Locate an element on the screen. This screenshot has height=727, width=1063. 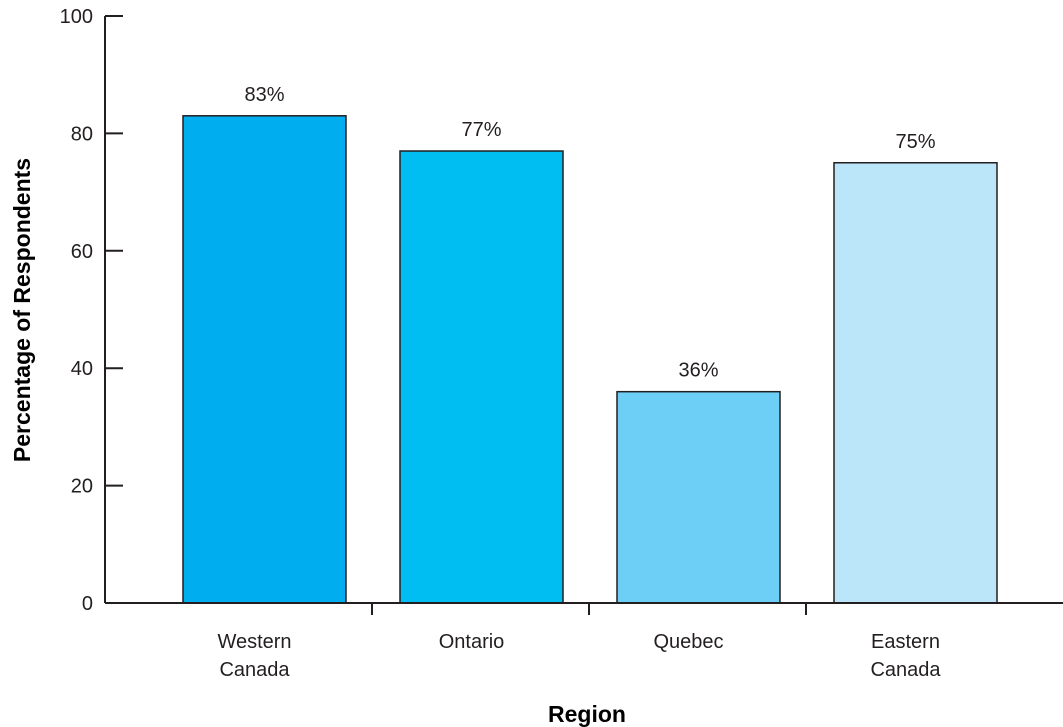
y-tick-label: 100 is located at coordinates (76, 17).